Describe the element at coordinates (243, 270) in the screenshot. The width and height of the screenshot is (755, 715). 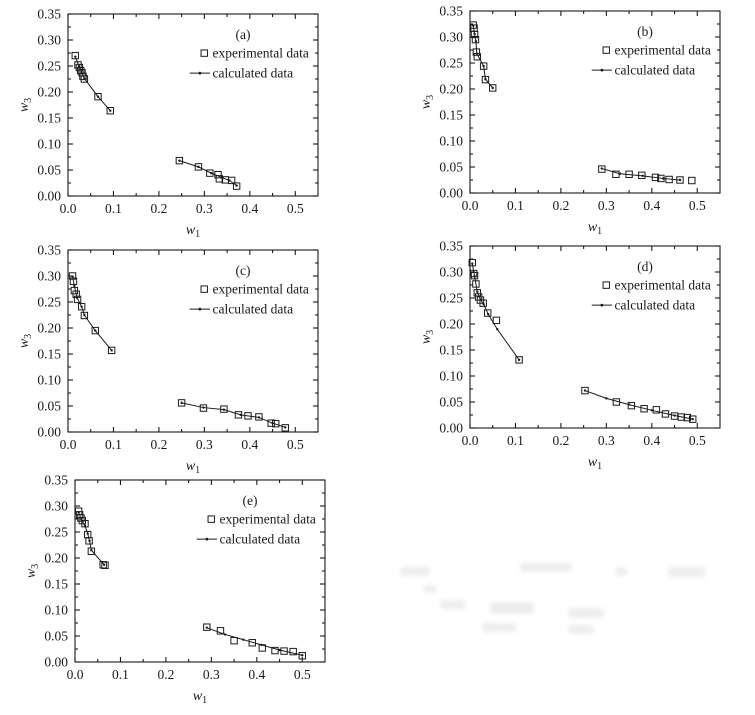
I see `panel-label: (c)` at that location.